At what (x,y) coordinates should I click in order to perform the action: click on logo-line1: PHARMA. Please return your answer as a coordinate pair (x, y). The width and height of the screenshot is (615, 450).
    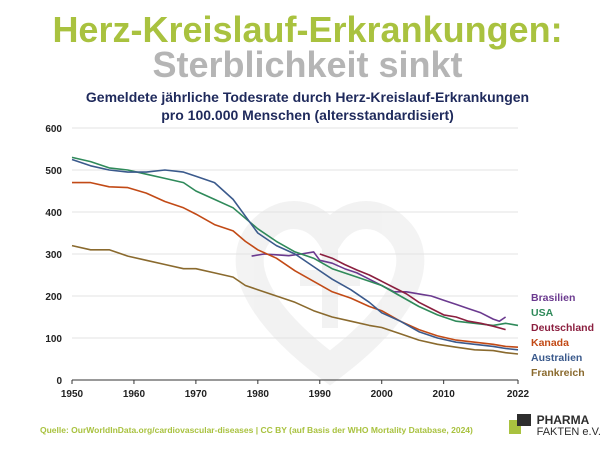
    Looking at the image, I should click on (563, 420).